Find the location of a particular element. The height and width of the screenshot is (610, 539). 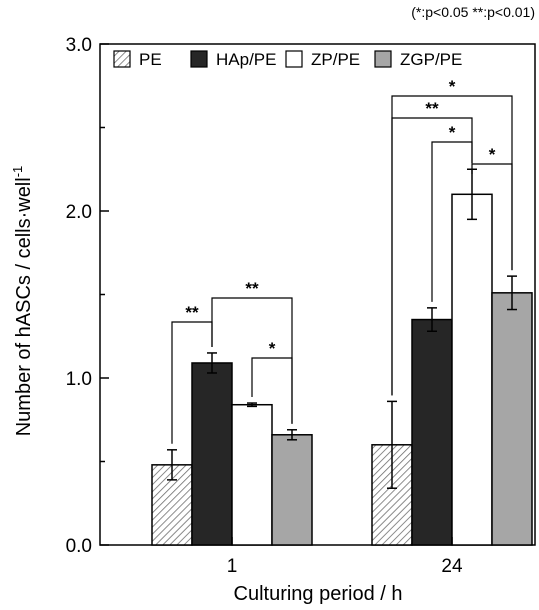

legend-item: PE is located at coordinates (137, 59).